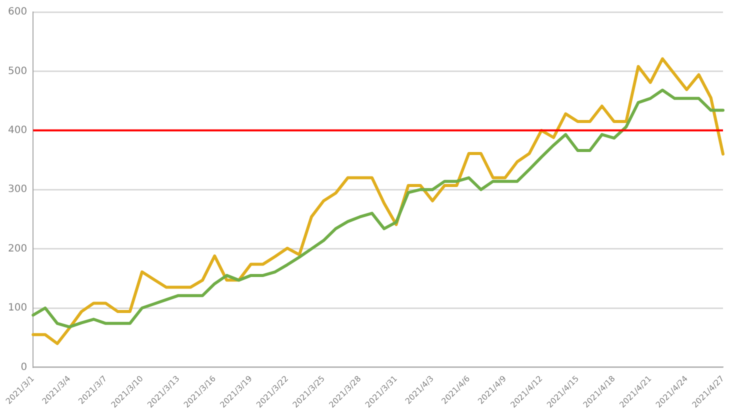  I want to click on y-tick-label: 600, so click(18, 12).